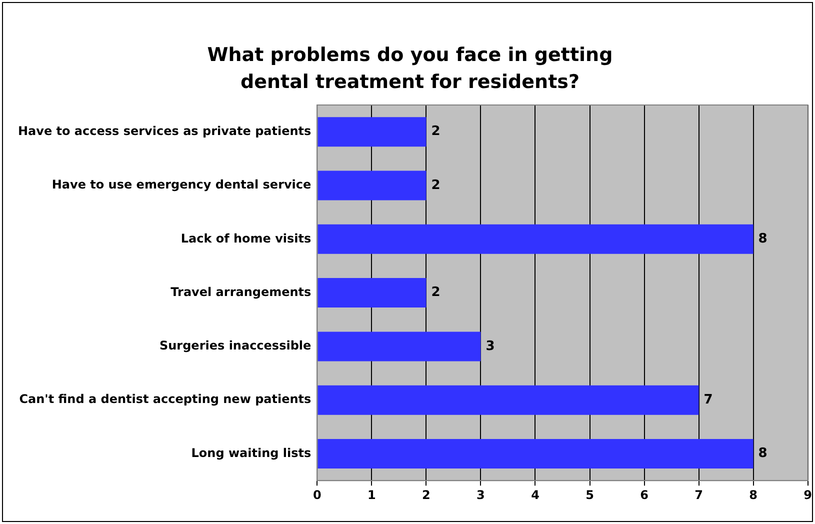  I want to click on data-label: 7, so click(708, 400).